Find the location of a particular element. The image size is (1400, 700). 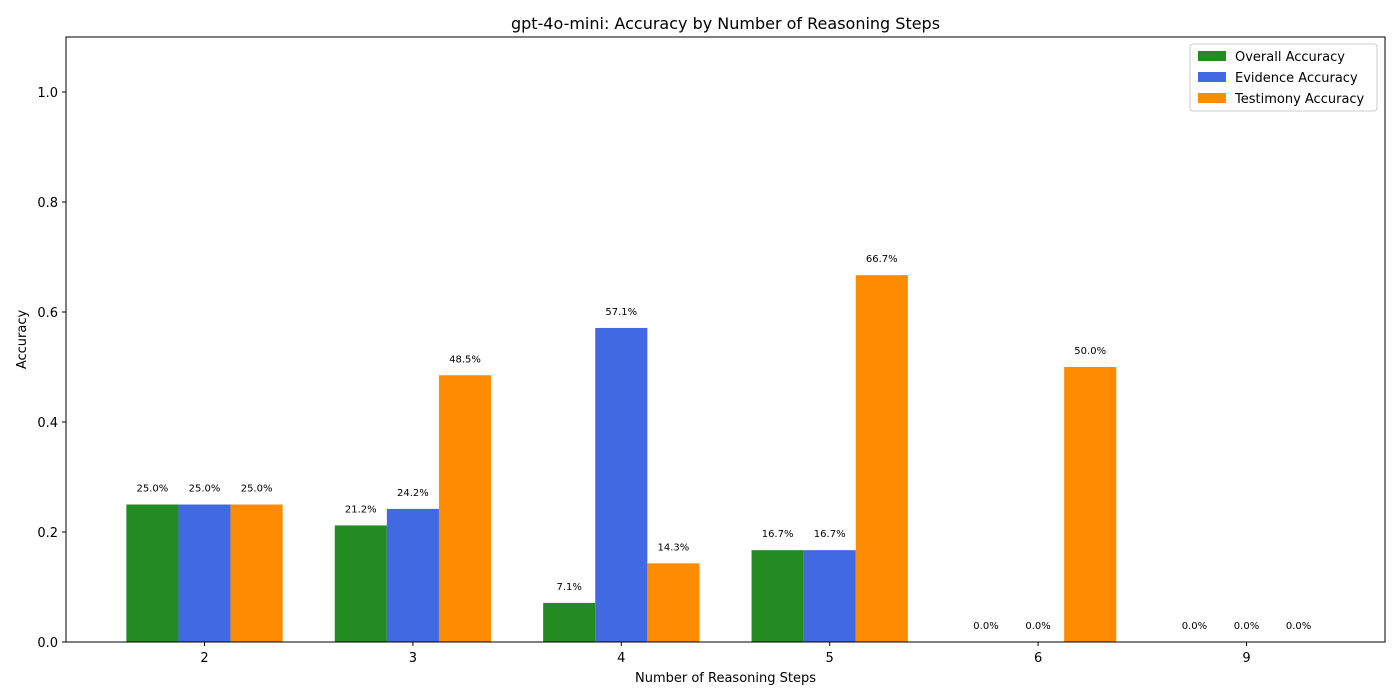

y-tick-label: 0.8 is located at coordinates (47, 203).